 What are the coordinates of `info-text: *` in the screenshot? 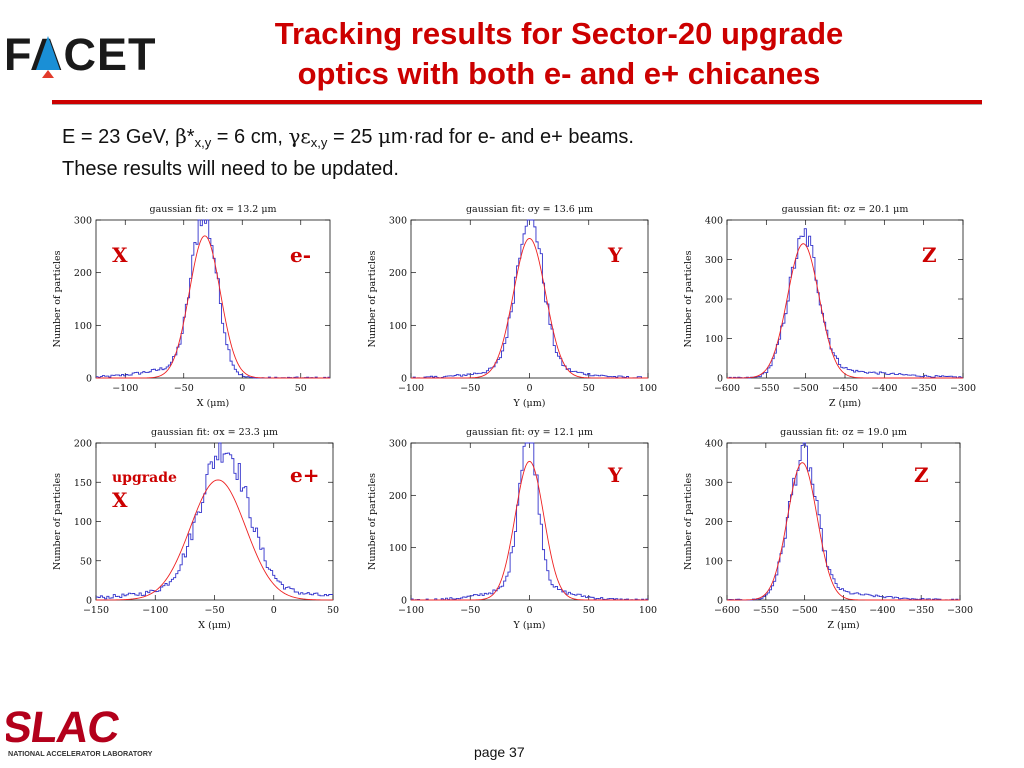 It's located at (190, 137).